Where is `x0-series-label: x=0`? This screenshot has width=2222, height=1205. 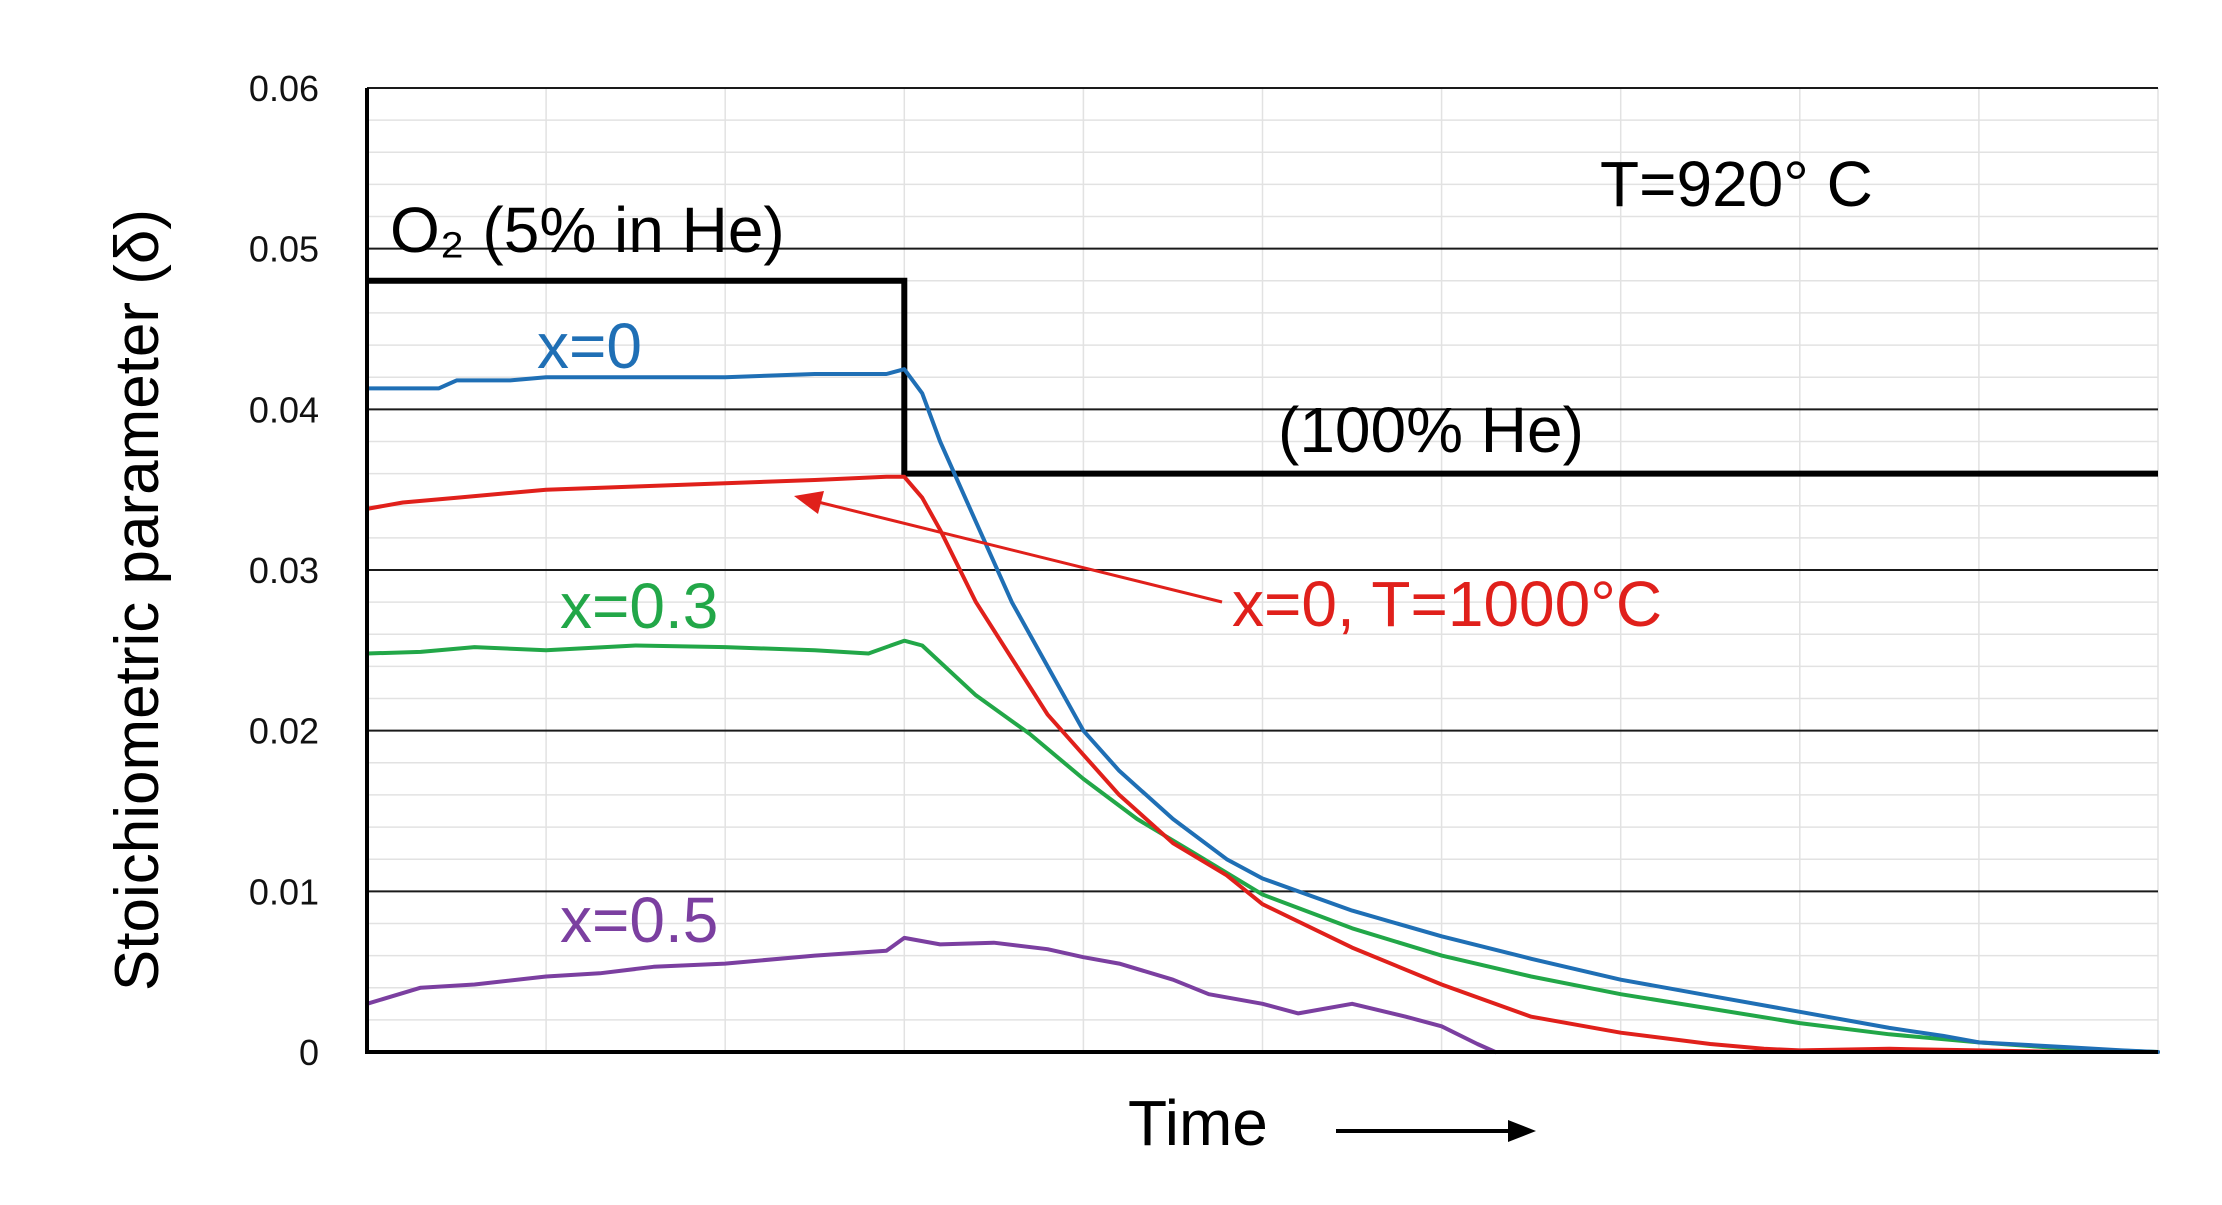 x0-series-label: x=0 is located at coordinates (589, 346).